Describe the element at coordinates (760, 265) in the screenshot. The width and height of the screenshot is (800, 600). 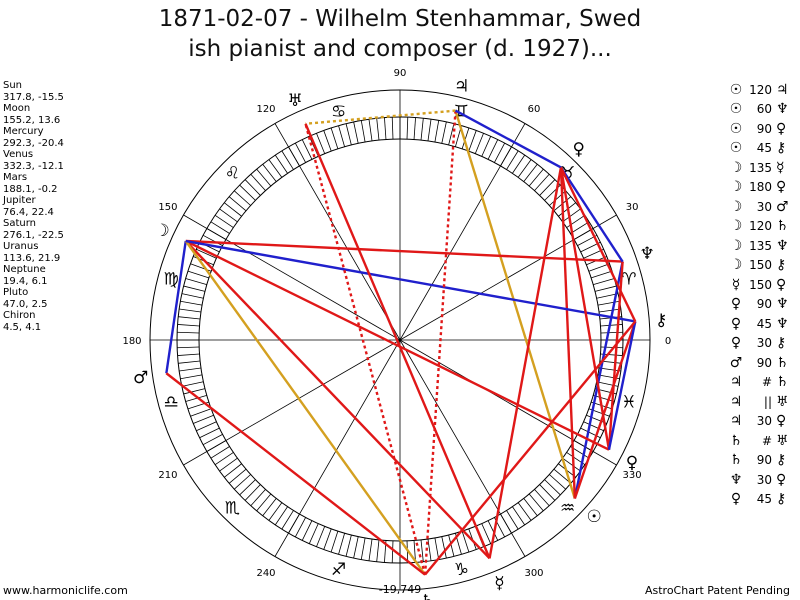
I see `aspect-angle: 150` at that location.